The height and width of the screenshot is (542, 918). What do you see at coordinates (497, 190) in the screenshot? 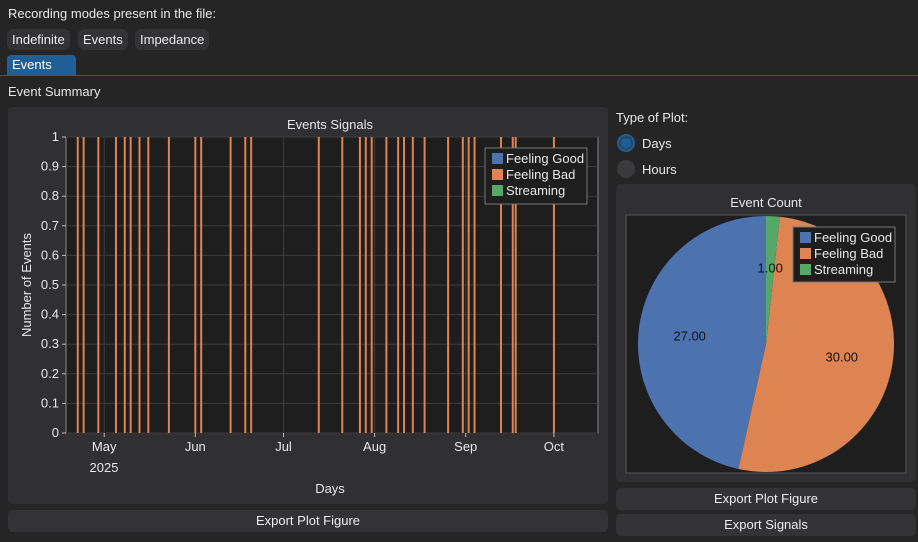
I see `legend-swatch-streaming` at bounding box center [497, 190].